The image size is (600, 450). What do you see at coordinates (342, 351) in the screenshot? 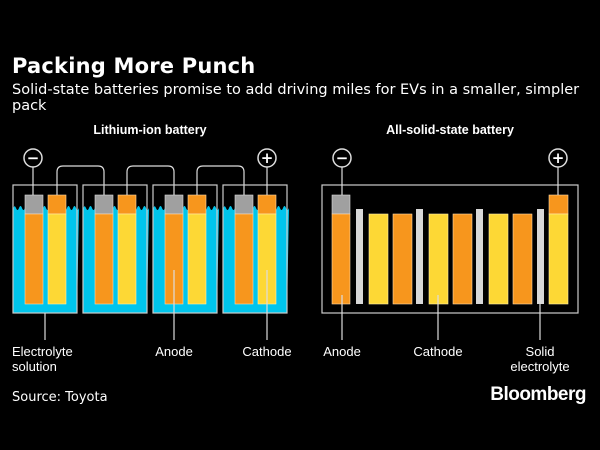
I see `ss-anode-label: Anode` at bounding box center [342, 351].